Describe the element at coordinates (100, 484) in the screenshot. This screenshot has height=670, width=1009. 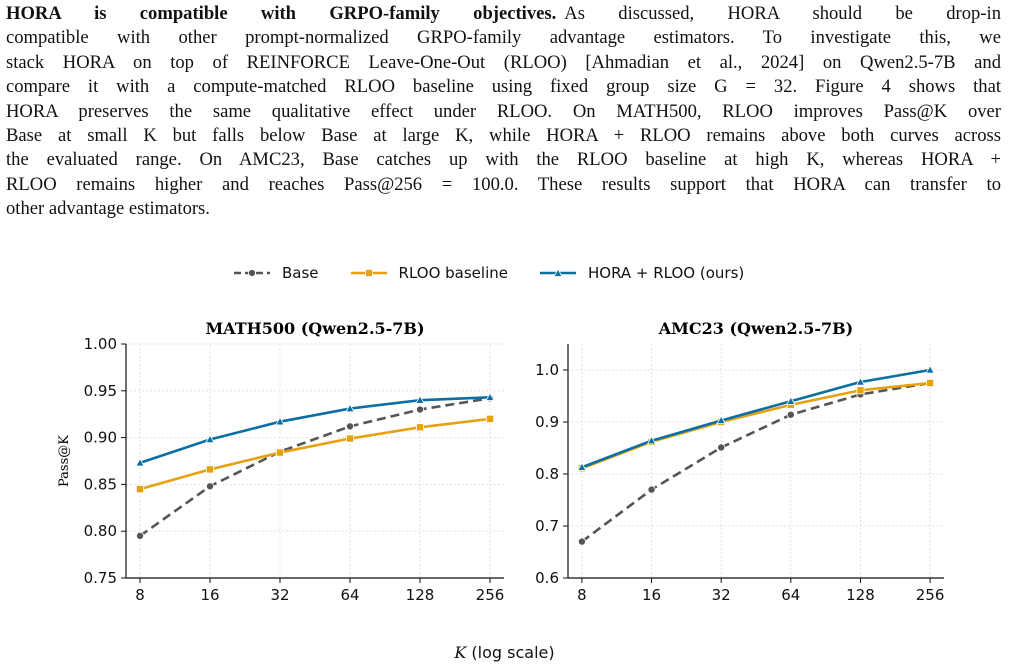
I see `y-tick-label: 0.85` at that location.